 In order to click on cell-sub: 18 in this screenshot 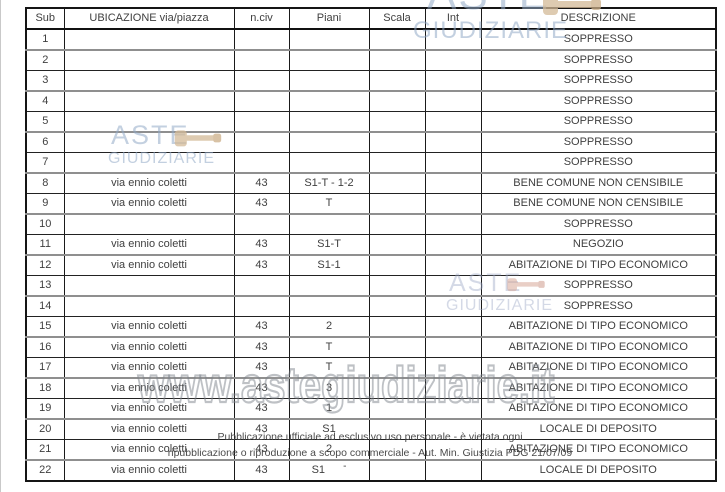, I will do `click(45, 388)`.